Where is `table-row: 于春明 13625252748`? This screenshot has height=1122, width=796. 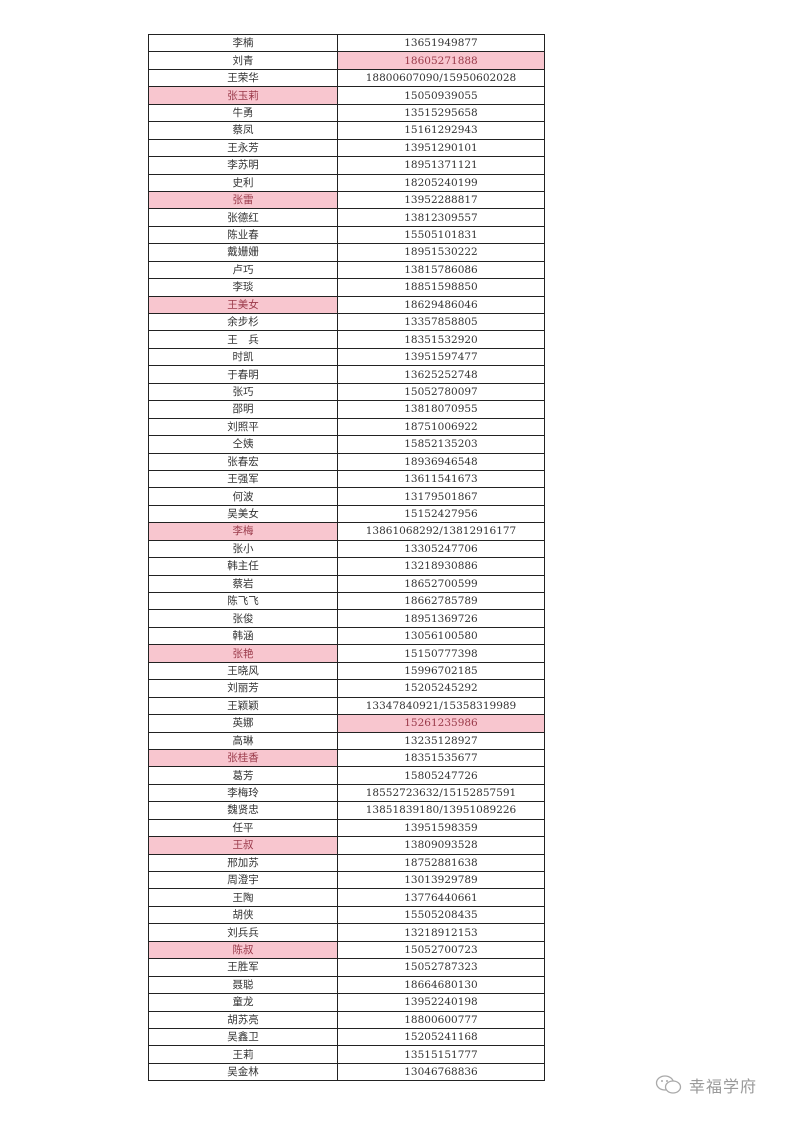 table-row: 于春明 13625252748 is located at coordinates (346, 374).